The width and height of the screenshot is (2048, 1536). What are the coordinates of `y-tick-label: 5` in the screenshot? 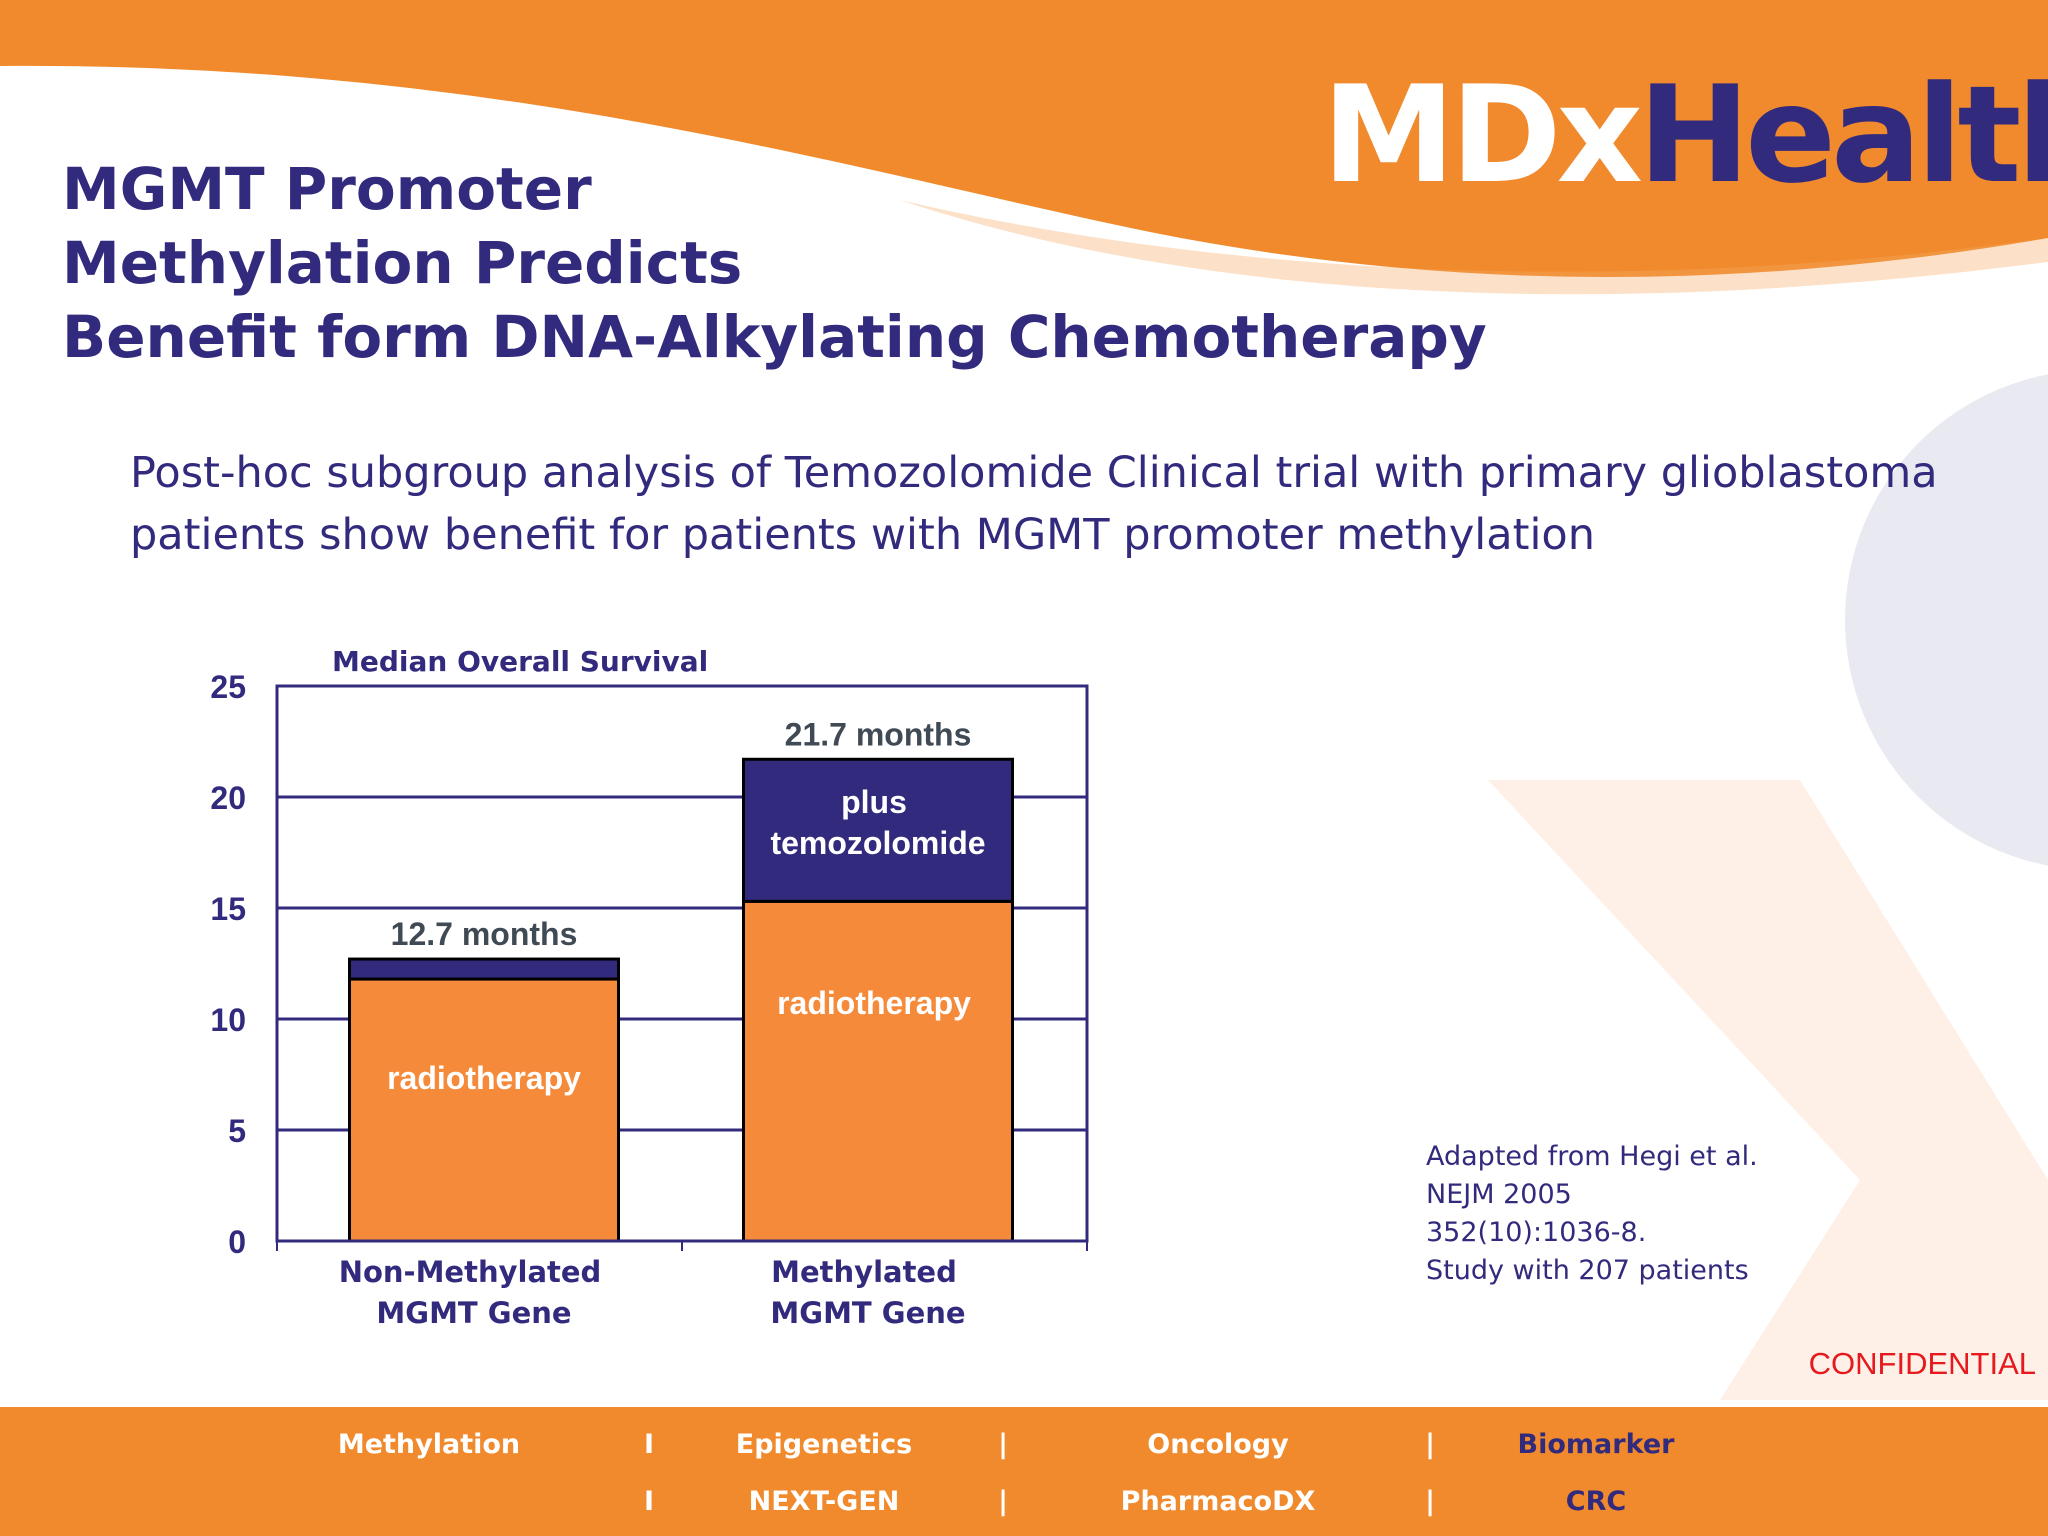 It's located at (237, 1131).